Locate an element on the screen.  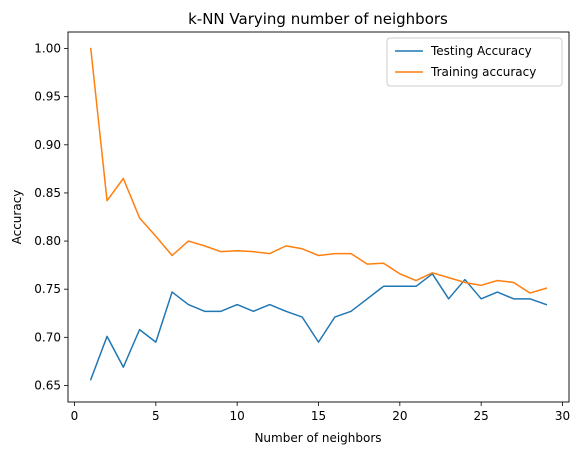
y-tick-label: 0.75 is located at coordinates (47, 289).